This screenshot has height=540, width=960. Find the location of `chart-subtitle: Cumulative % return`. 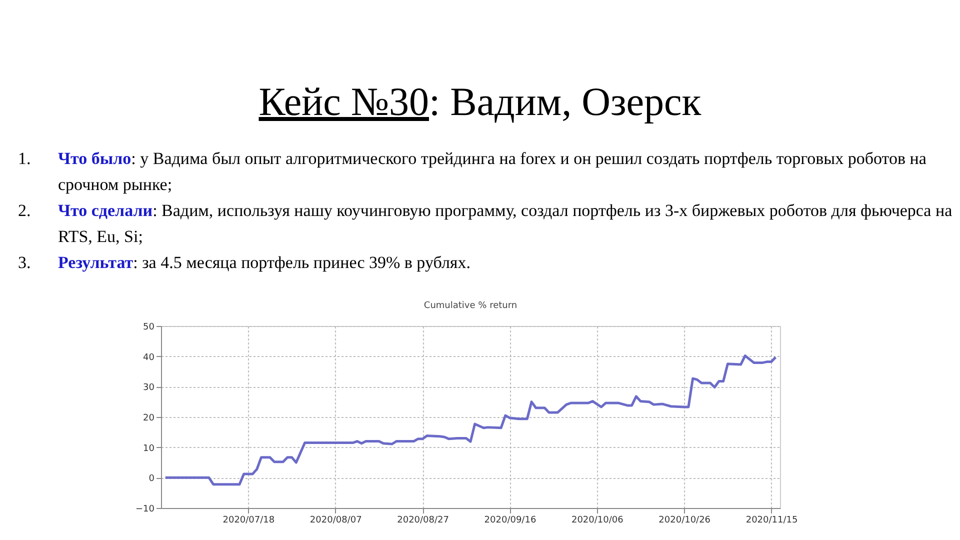

chart-subtitle: Cumulative % return is located at coordinates (471, 306).